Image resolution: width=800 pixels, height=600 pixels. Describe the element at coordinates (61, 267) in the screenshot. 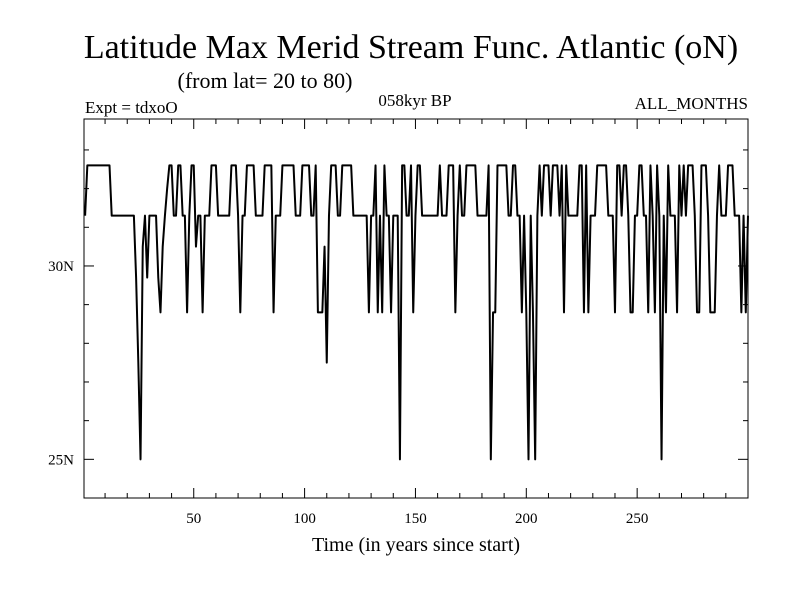

I see `y-tick-label: 30N` at that location.